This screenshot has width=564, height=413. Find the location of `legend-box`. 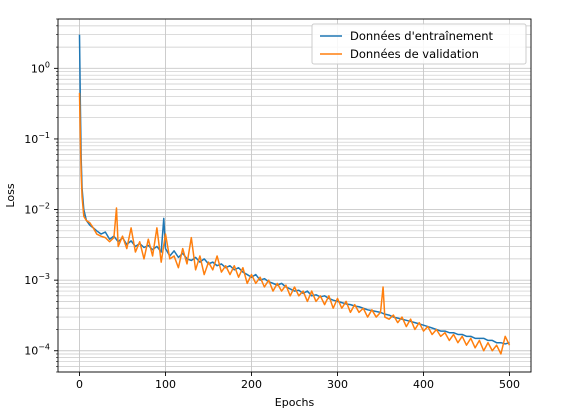

legend-box is located at coordinates (419, 44).